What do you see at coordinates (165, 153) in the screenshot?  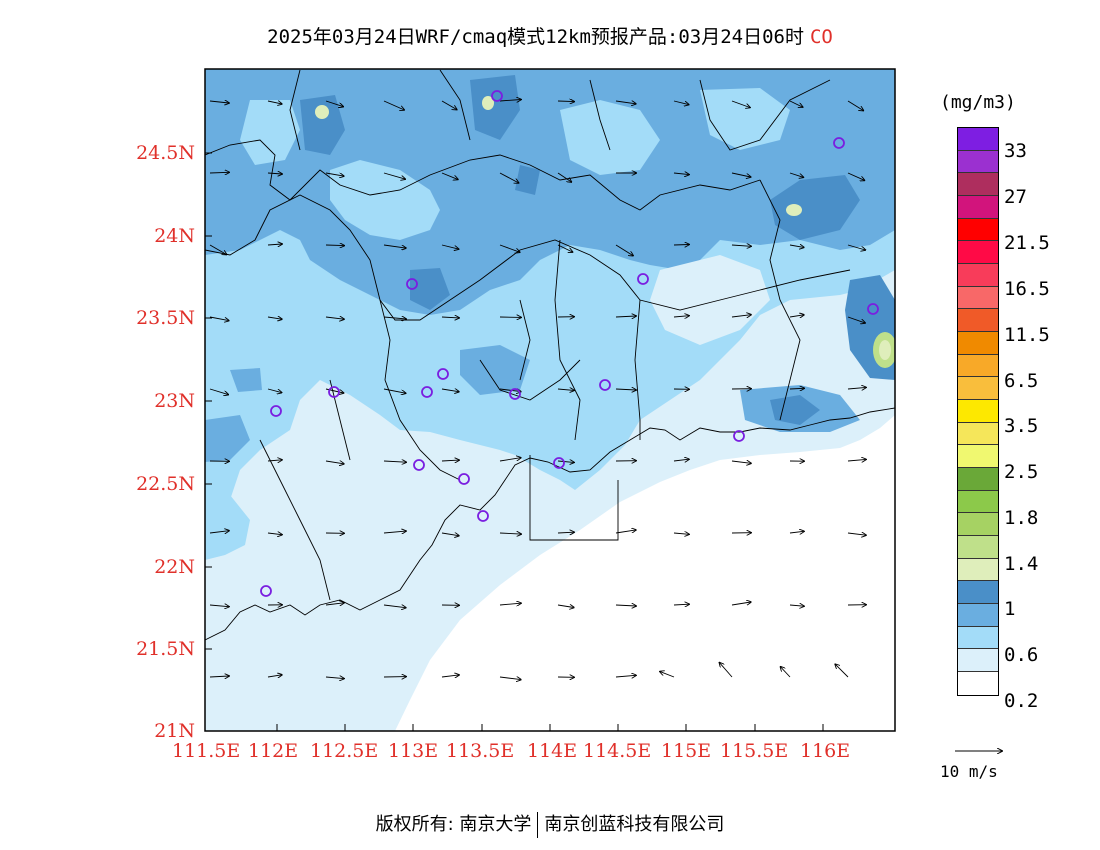 I see `lat-label: 24.5N` at bounding box center [165, 153].